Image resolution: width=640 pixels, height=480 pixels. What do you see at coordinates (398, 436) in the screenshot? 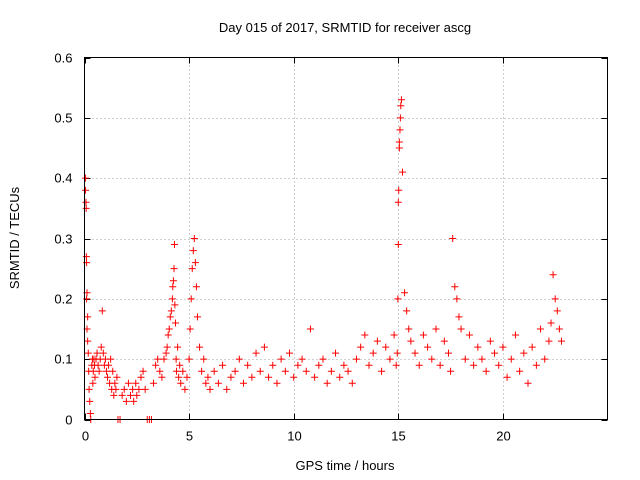
I see `x-tick-label: 15` at bounding box center [398, 436].